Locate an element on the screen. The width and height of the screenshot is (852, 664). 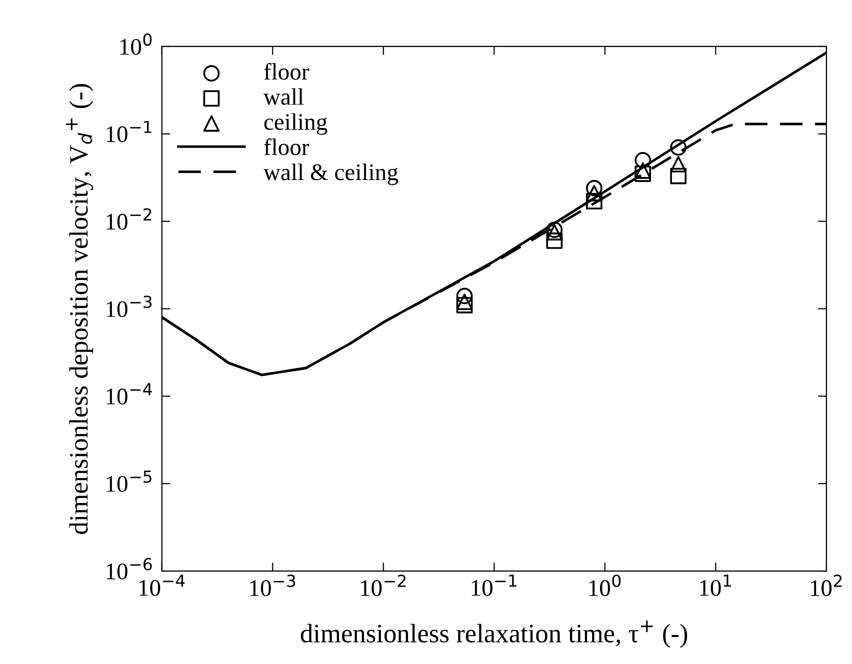
x-tick-label: 10$^{0}$ is located at coordinates (605, 585).